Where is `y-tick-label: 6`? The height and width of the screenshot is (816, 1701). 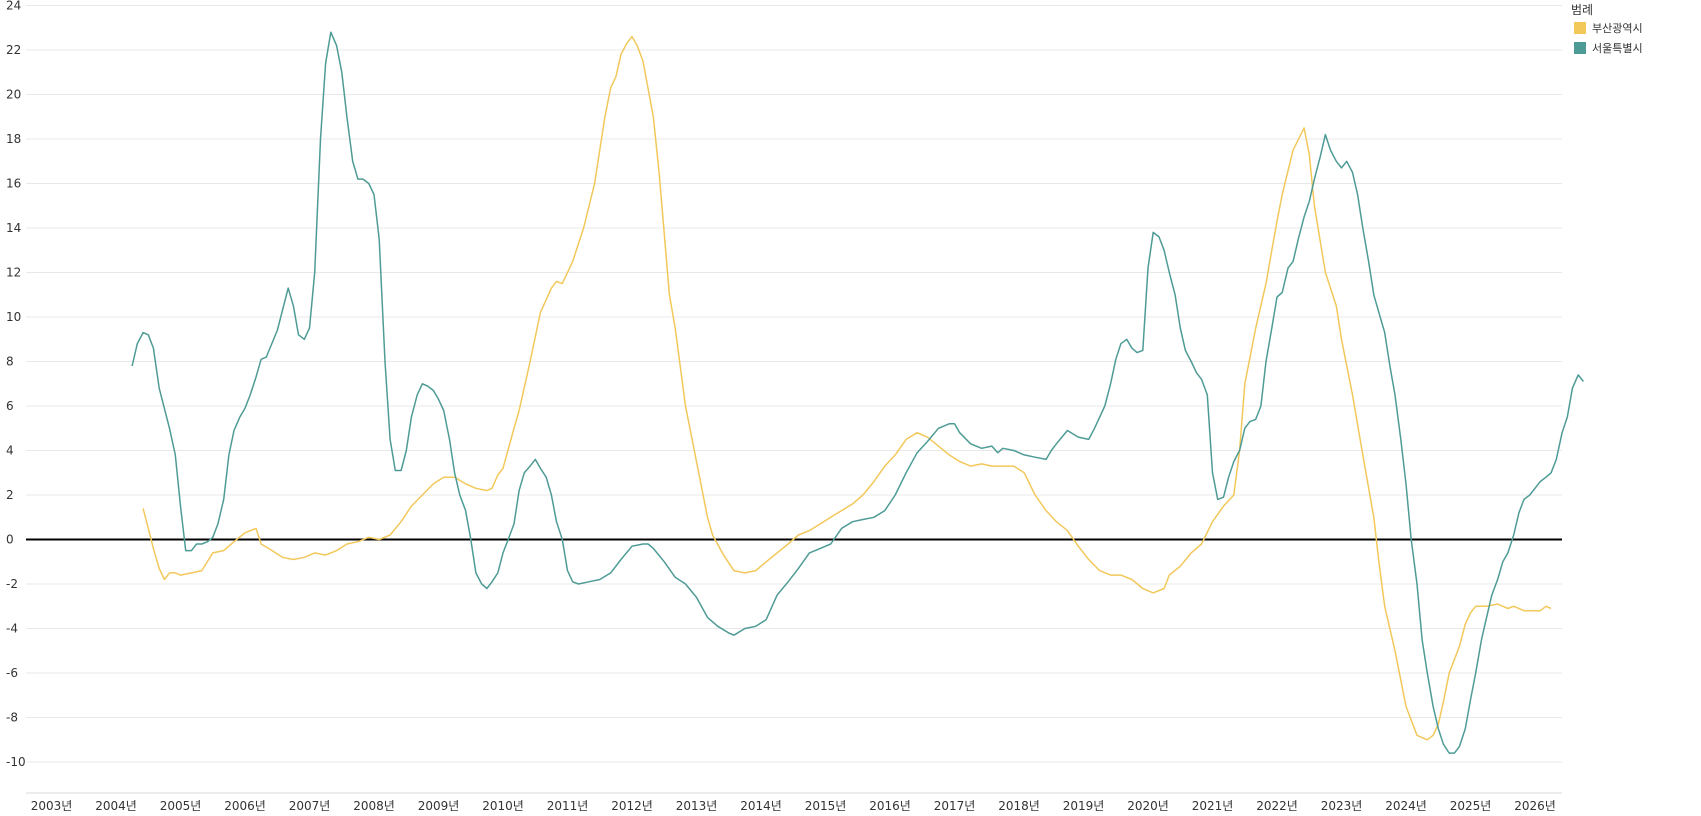 y-tick-label: 6 is located at coordinates (10, 406).